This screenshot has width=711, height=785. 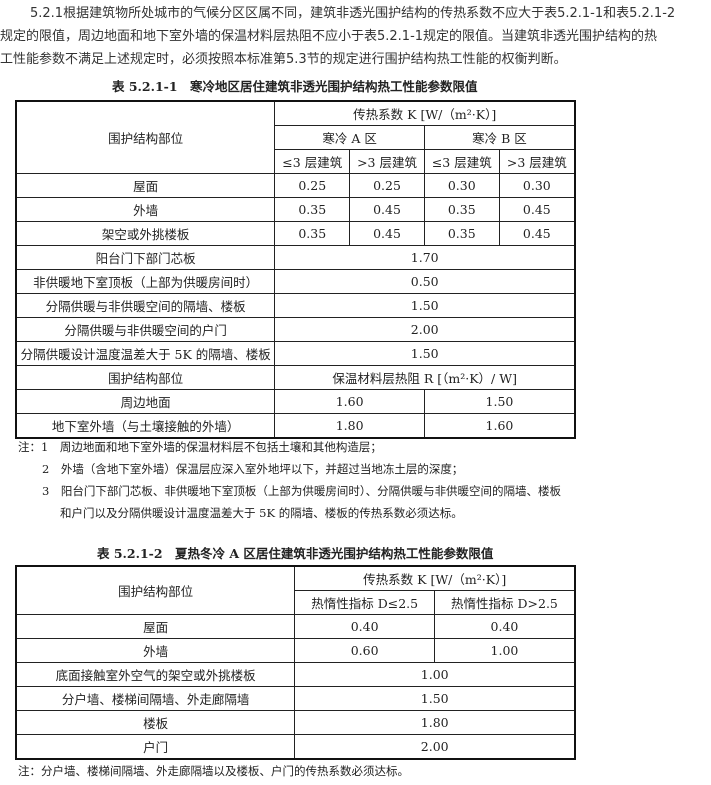 I want to click on table1-caption: 表 5.2.1-1 寒冷地区居住建筑非透光围护结构热工性能参数限值, so click(x=295, y=86).